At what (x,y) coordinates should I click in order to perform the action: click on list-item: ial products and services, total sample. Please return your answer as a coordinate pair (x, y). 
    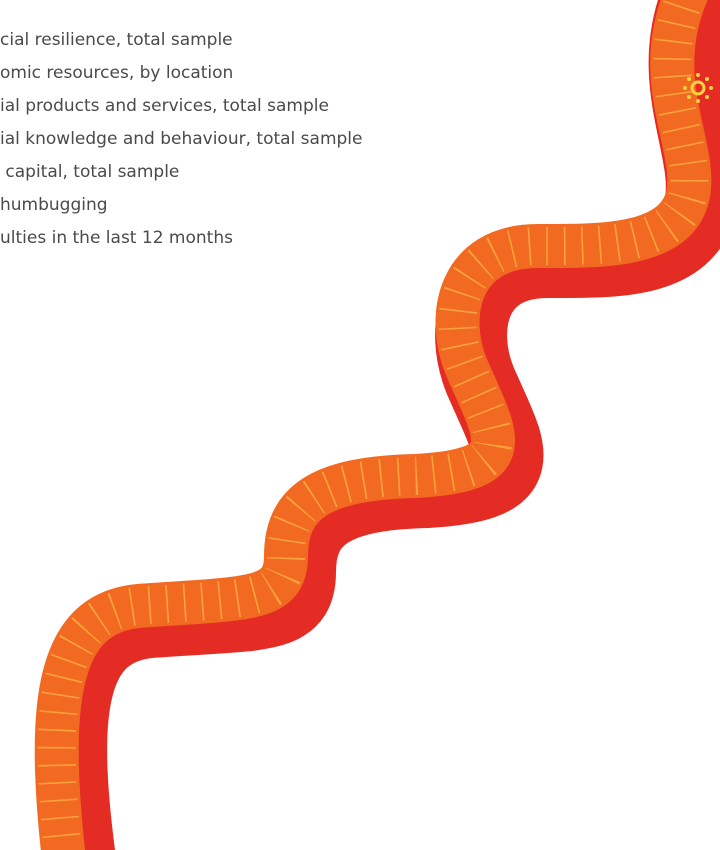
    Looking at the image, I should click on (164, 106).